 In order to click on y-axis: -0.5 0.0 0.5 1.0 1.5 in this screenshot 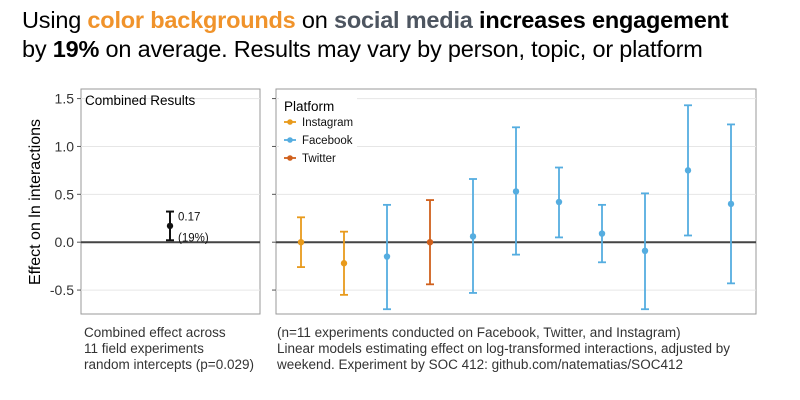, I will do `click(163, 194)`.